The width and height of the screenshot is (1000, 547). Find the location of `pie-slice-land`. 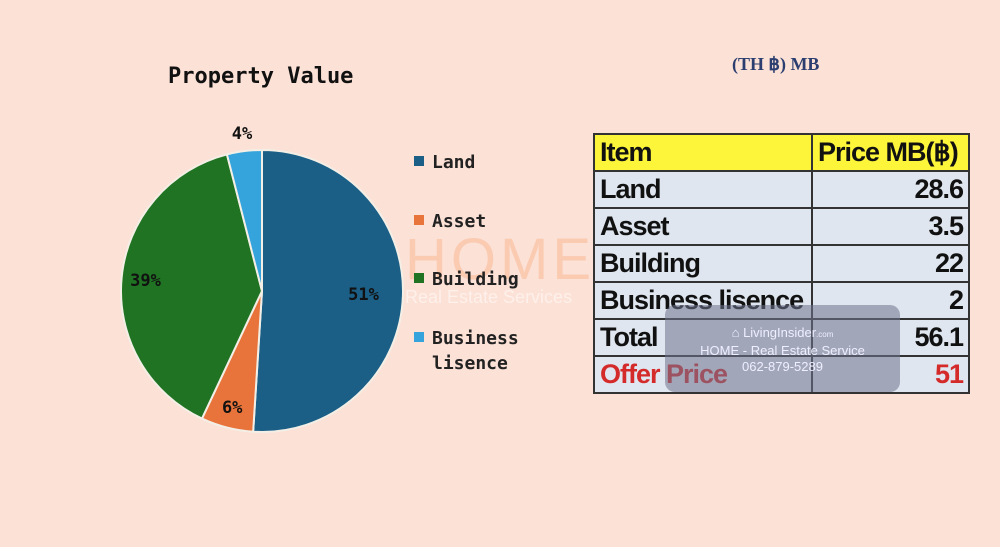

pie-slice-land is located at coordinates (328, 290).